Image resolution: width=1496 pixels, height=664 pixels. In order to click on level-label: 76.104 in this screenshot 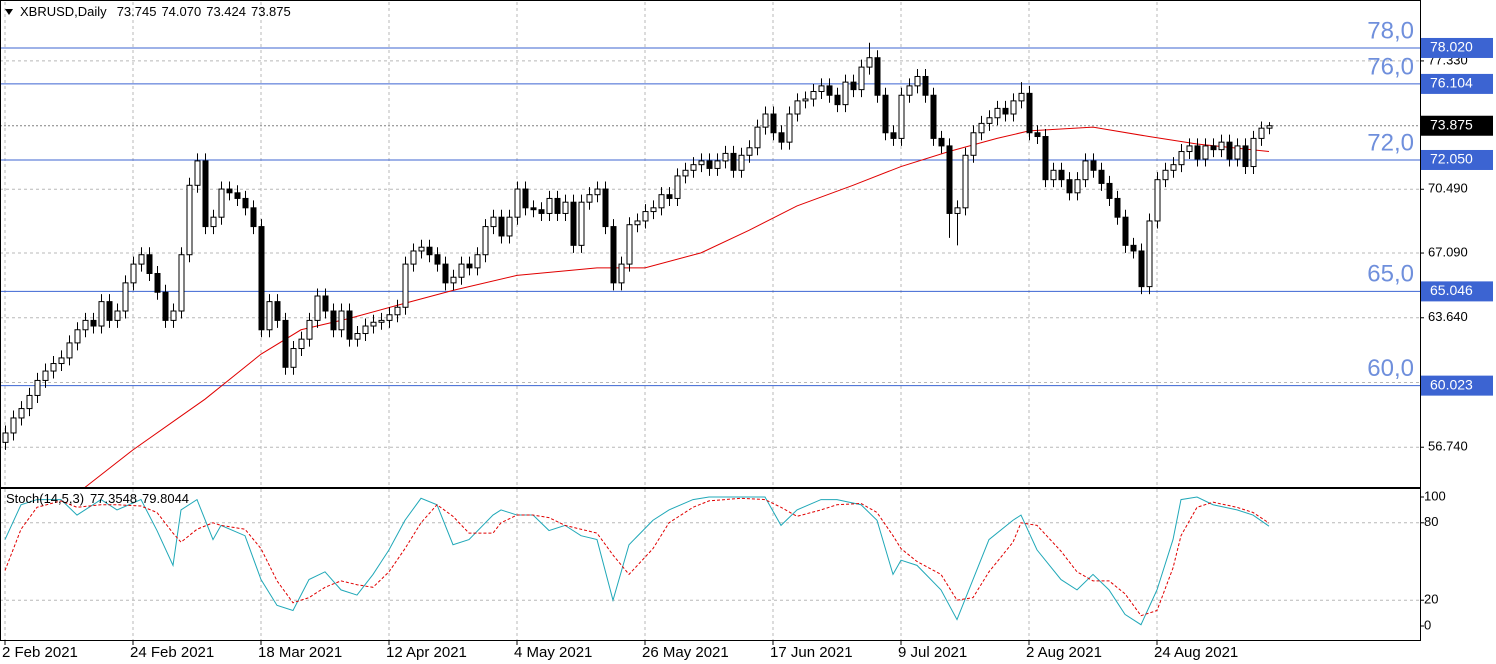, I will do `click(1451, 83)`.